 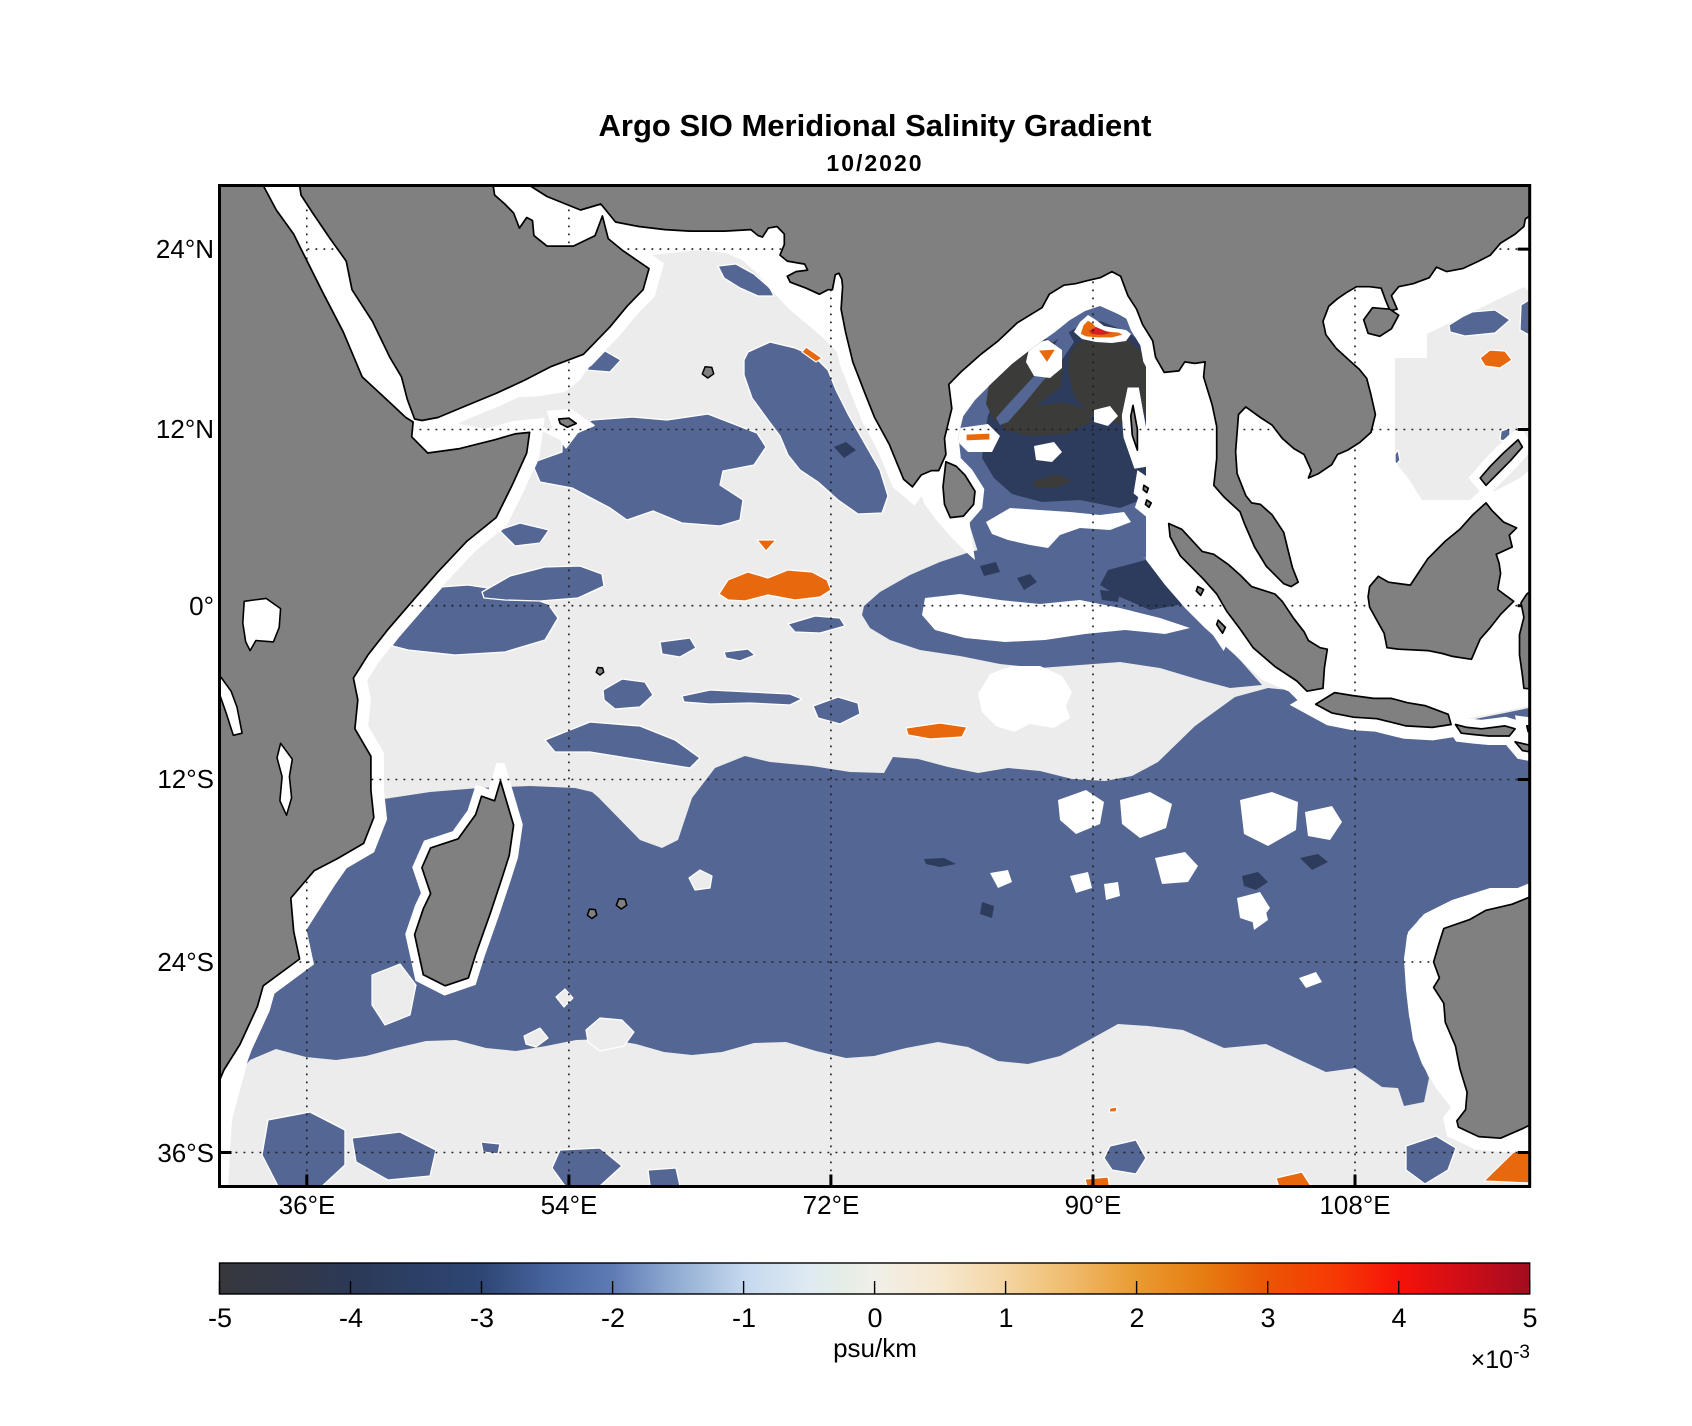 What do you see at coordinates (875, 1348) in the screenshot?
I see `svg-text: psu/km` at bounding box center [875, 1348].